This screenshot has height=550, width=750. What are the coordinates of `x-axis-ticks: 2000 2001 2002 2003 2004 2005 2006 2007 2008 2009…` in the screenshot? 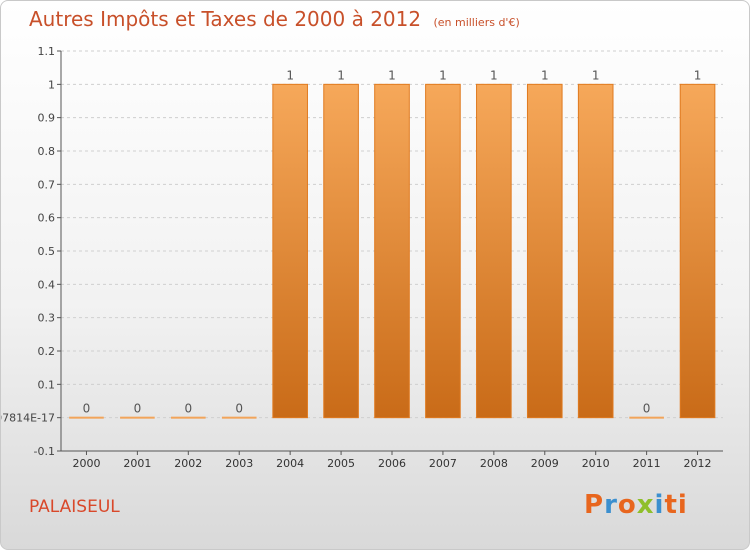 It's located at (392, 460).